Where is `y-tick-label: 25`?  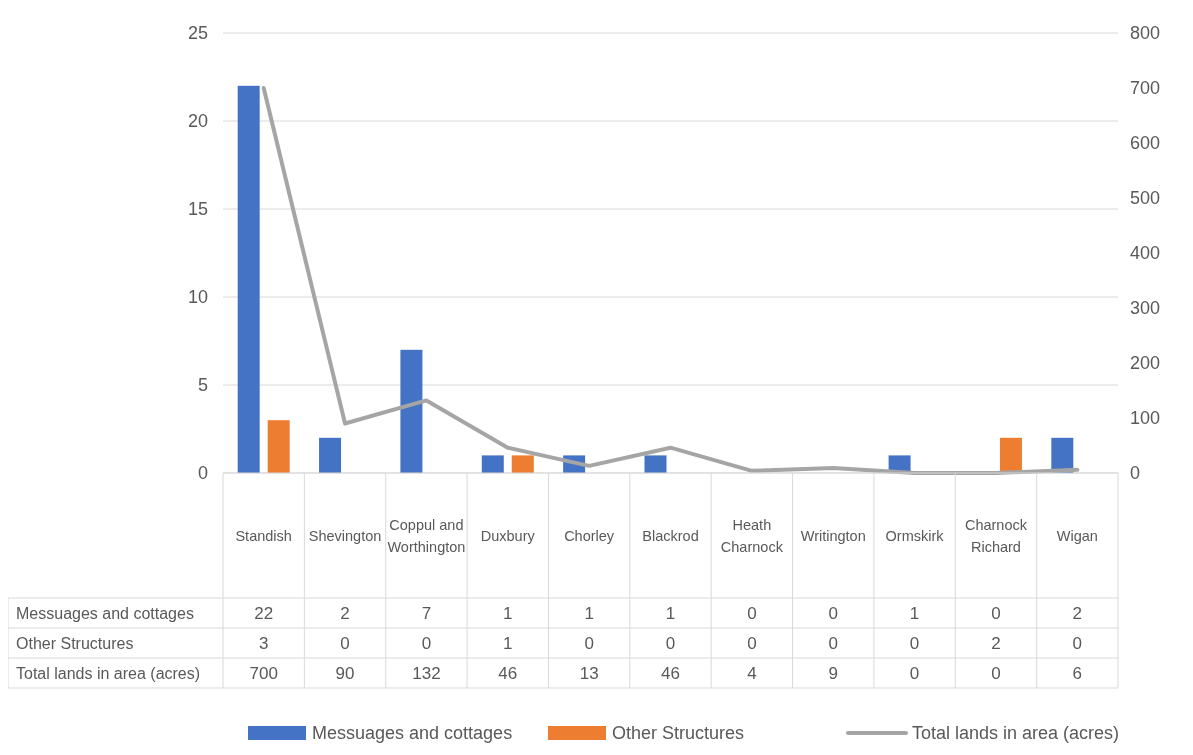
y-tick-label: 25 is located at coordinates (197, 33).